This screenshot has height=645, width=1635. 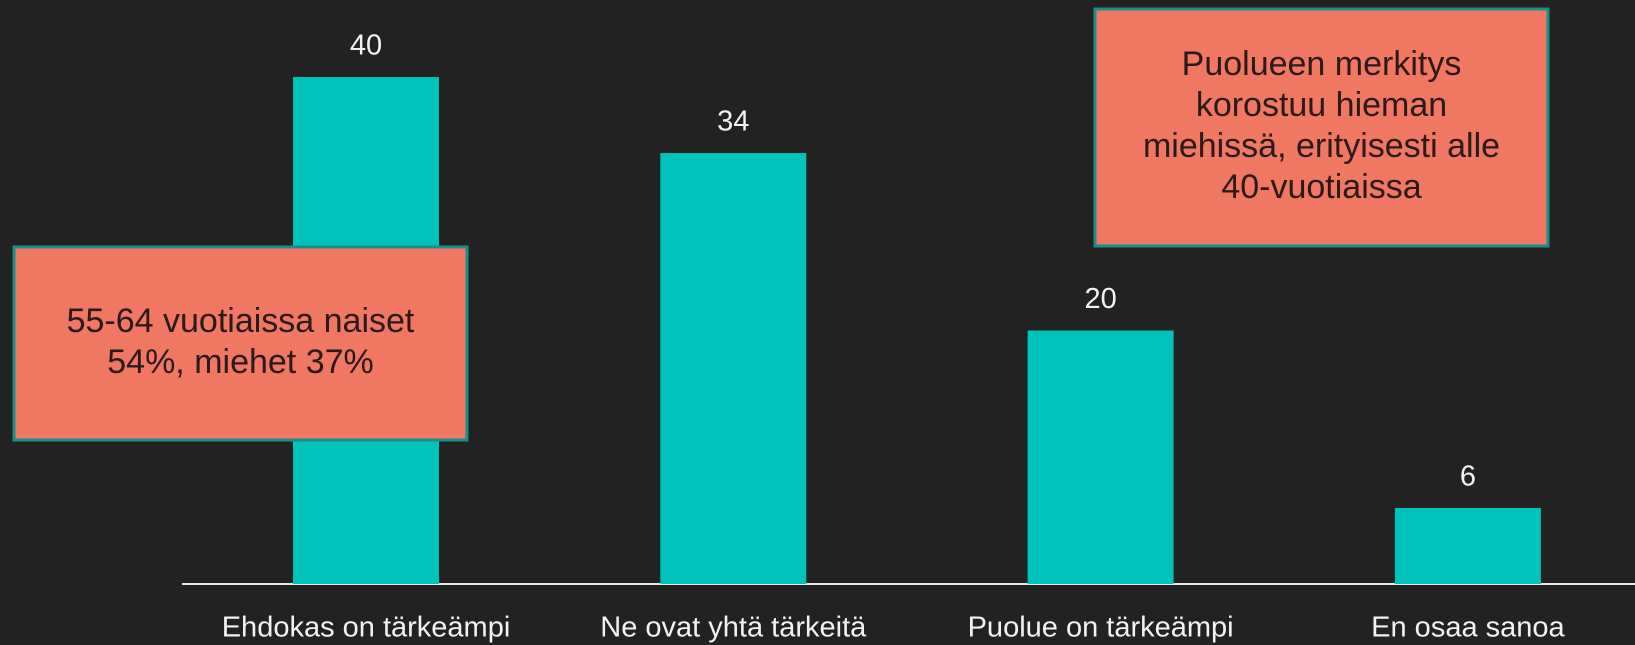 What do you see at coordinates (1468, 477) in the screenshot?
I see `value-label: 6` at bounding box center [1468, 477].